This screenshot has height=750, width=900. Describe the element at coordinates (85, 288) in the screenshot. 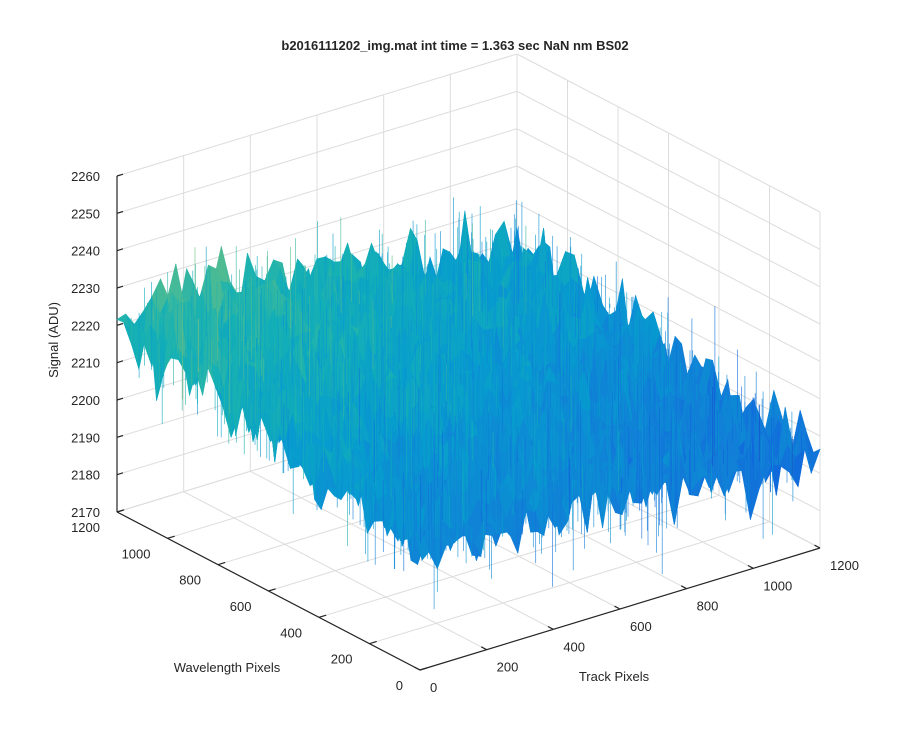

I see `z-tick-label: 2230` at that location.